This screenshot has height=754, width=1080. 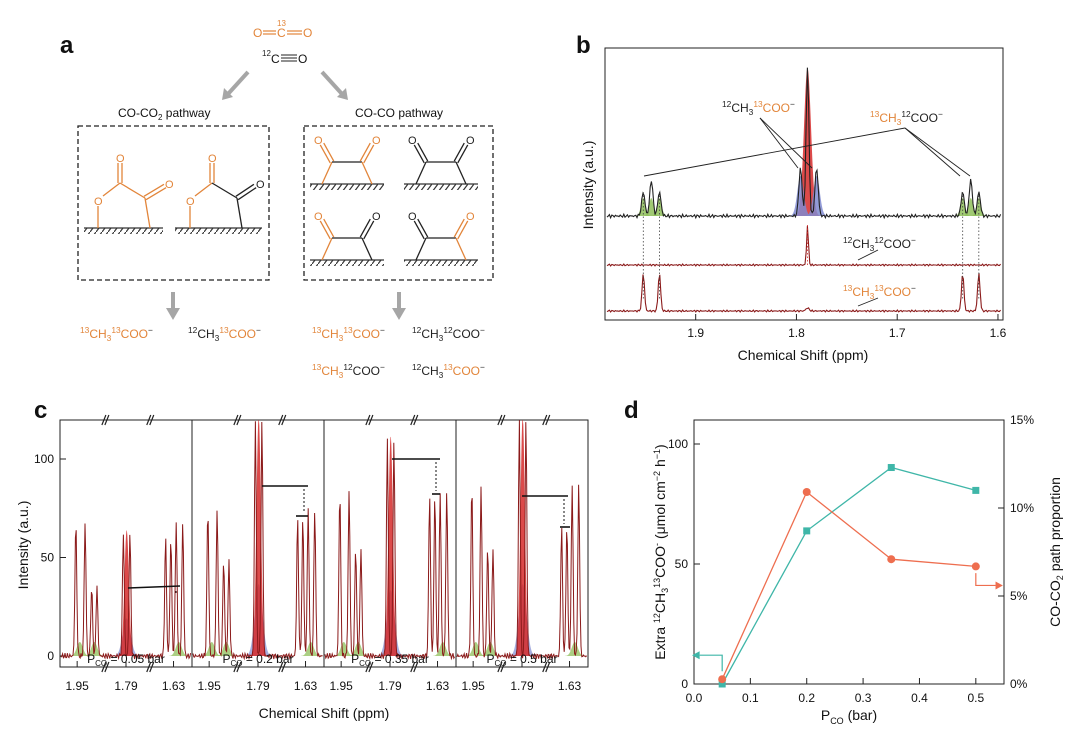 I want to click on c-xtick-label: 1.63, so click(x=306, y=686).